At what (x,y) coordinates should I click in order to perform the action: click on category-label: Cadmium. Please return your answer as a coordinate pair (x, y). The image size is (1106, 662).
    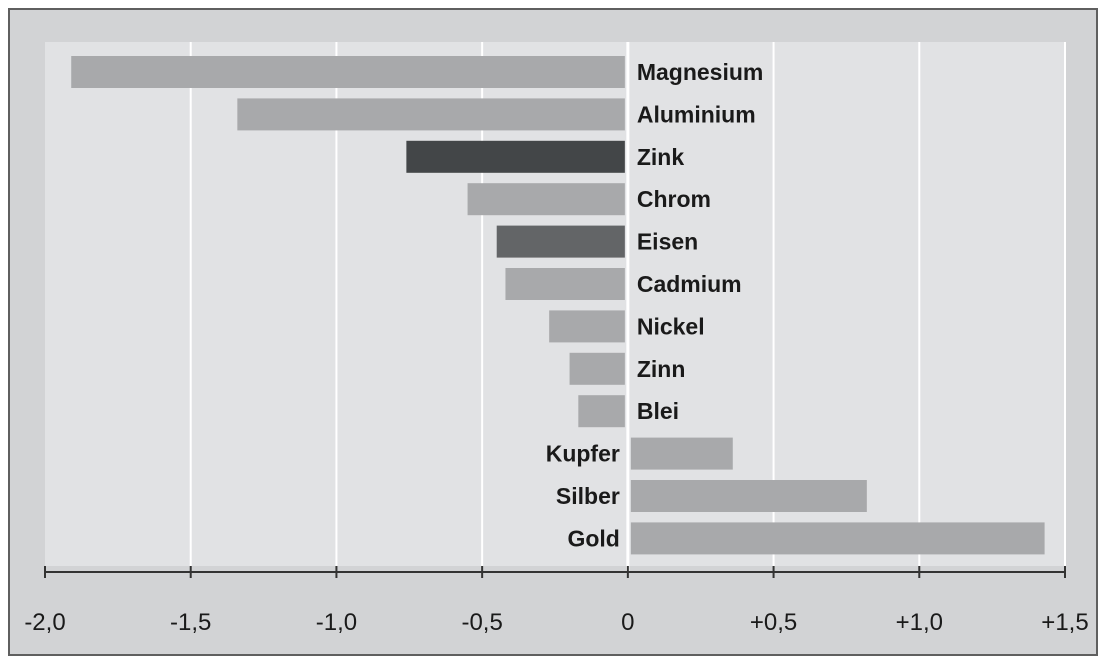
    Looking at the image, I should click on (689, 284).